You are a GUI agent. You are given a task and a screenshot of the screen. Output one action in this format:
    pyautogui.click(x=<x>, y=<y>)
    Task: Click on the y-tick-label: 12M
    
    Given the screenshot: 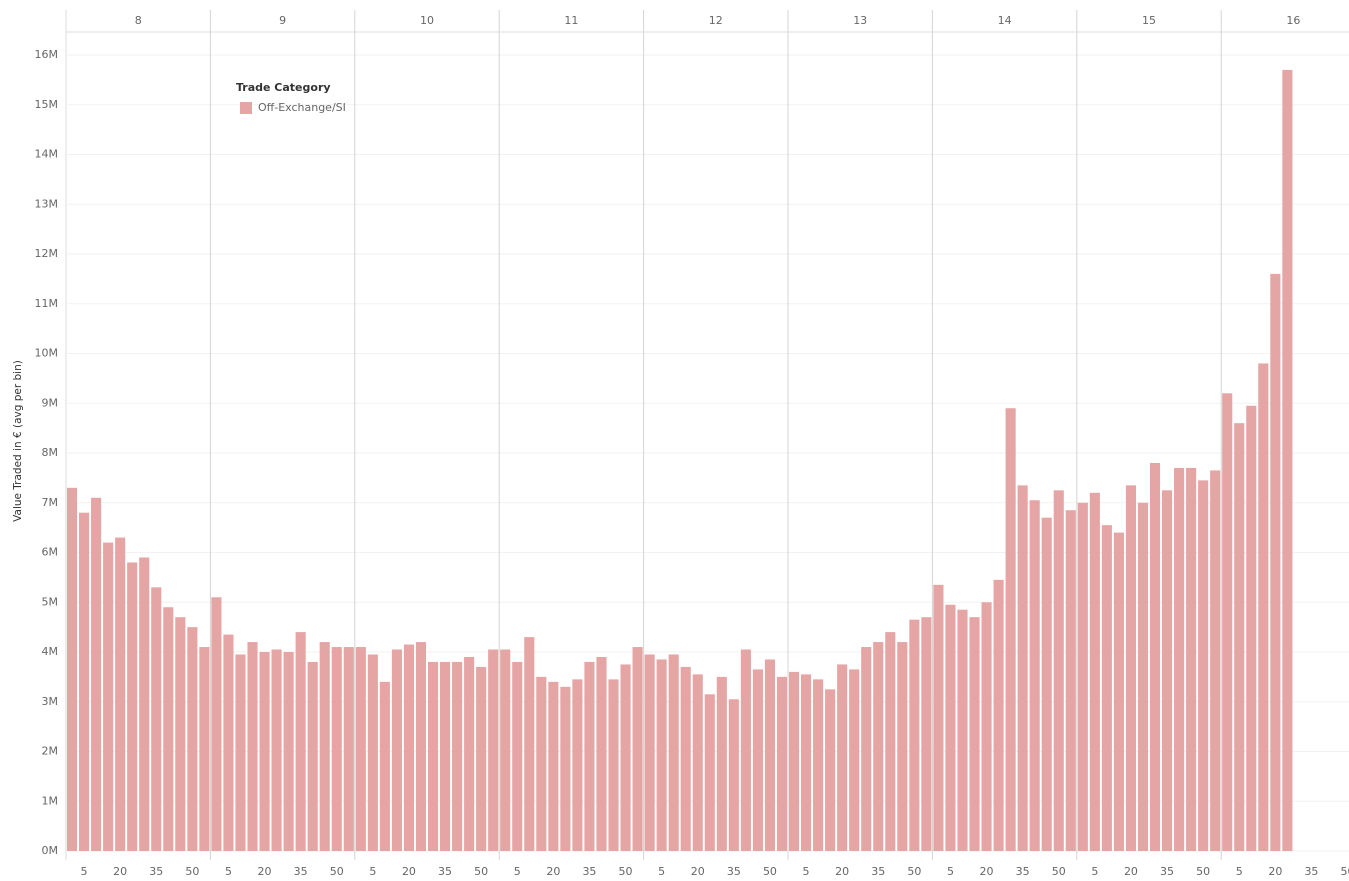 What is the action you would take?
    pyautogui.click(x=47, y=253)
    